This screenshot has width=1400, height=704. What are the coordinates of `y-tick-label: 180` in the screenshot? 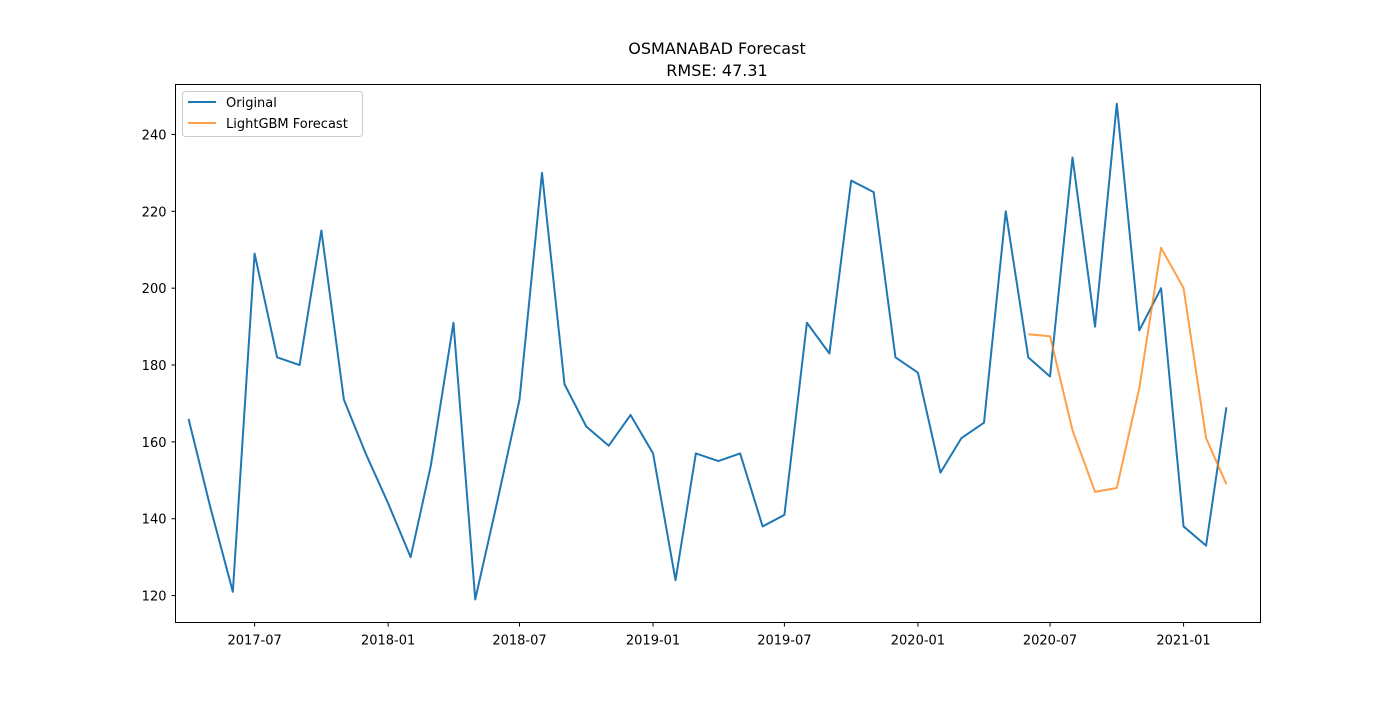 It's located at (154, 366).